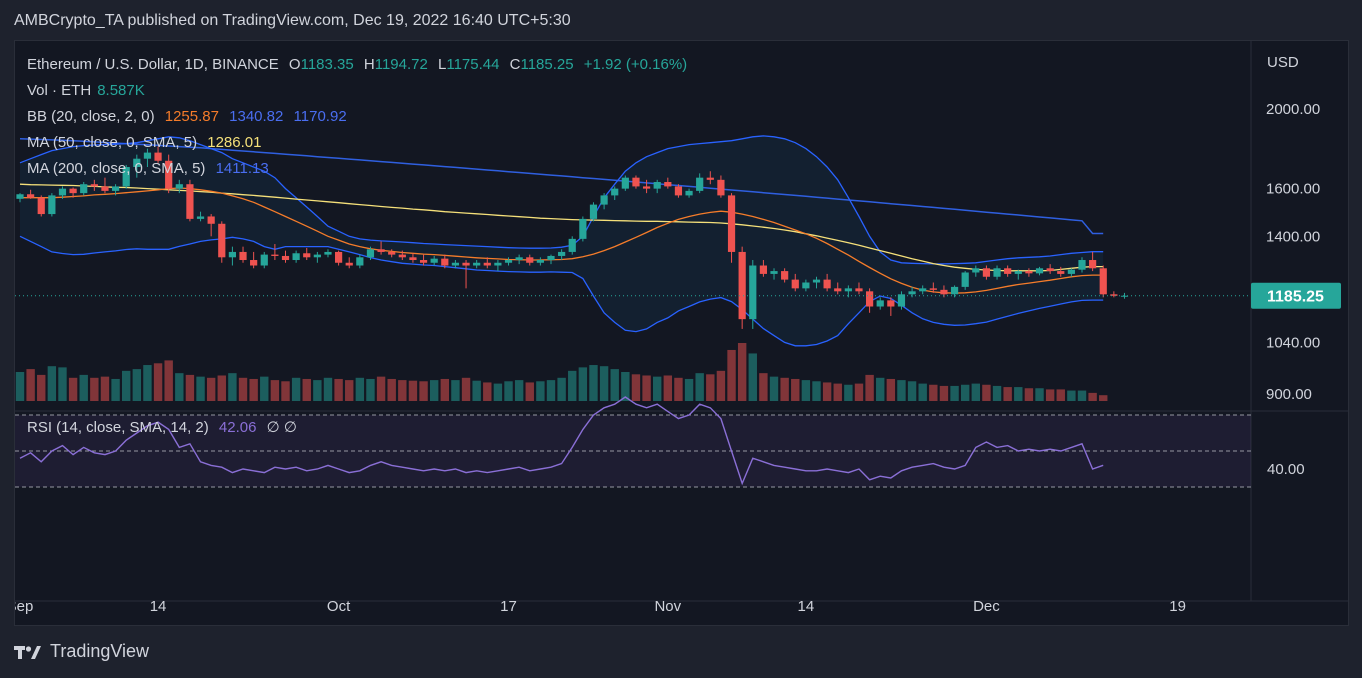 Image resolution: width=1362 pixels, height=678 pixels. Describe the element at coordinates (1296, 295) in the screenshot. I see `last-price-tag` at that location.